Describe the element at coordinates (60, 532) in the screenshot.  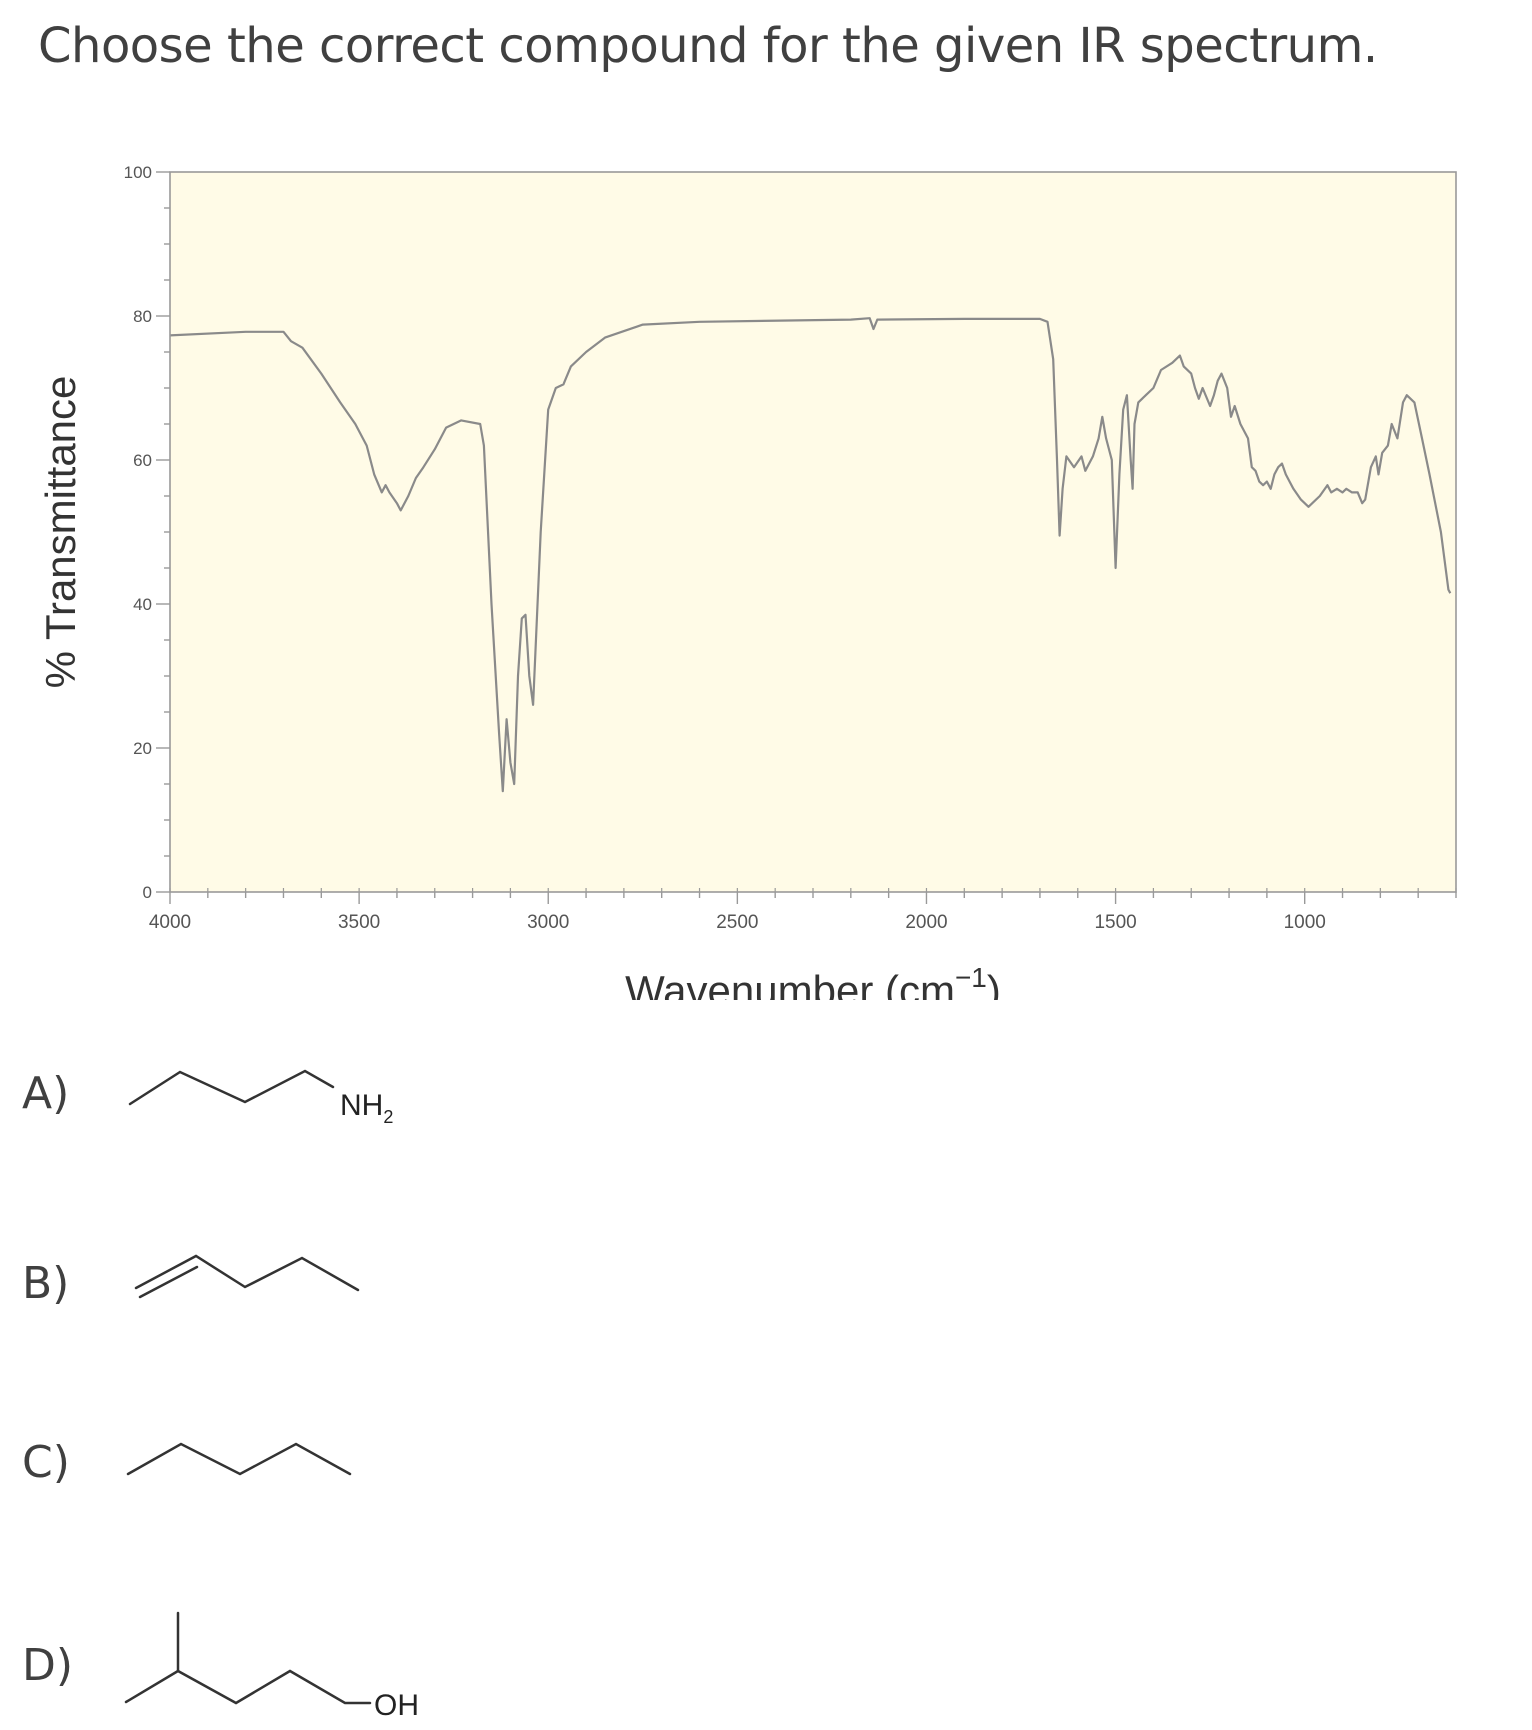
I see `y-axis-label: % Transmittance` at that location.